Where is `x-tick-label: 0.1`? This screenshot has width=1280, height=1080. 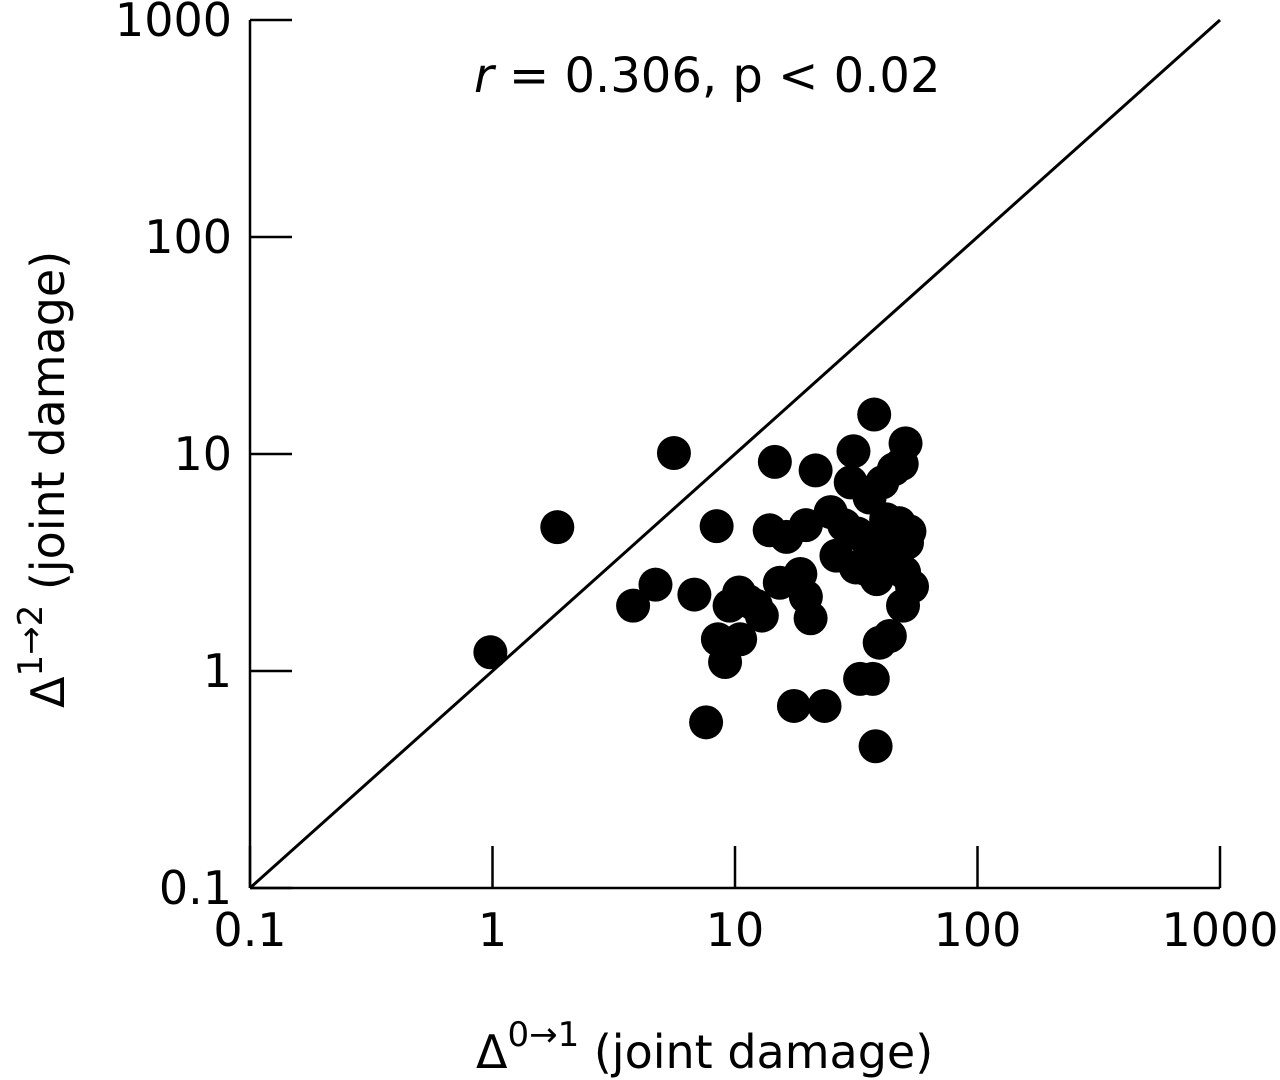
x-tick-label: 0.1 is located at coordinates (249, 930).